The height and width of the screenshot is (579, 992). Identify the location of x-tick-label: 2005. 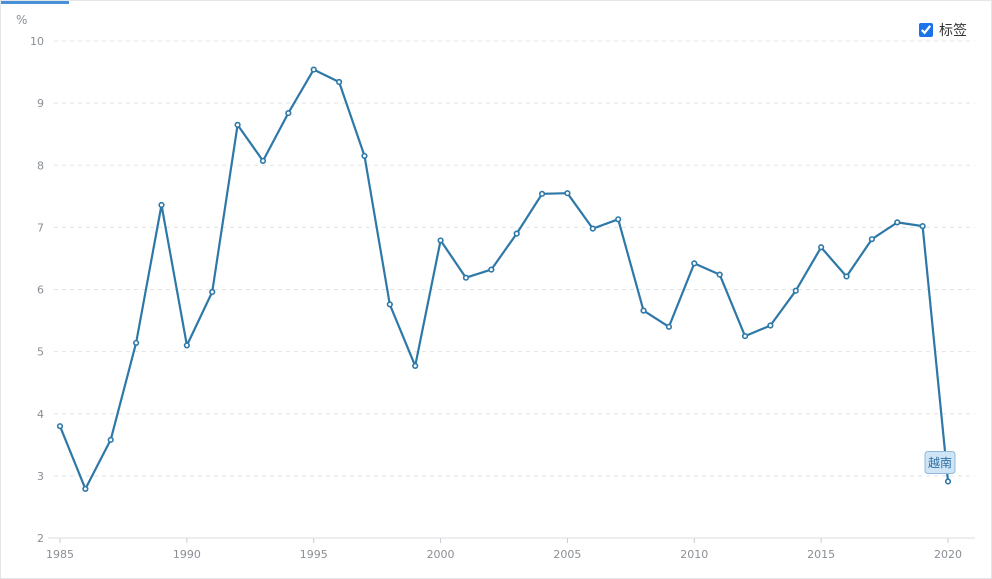
(567, 554).